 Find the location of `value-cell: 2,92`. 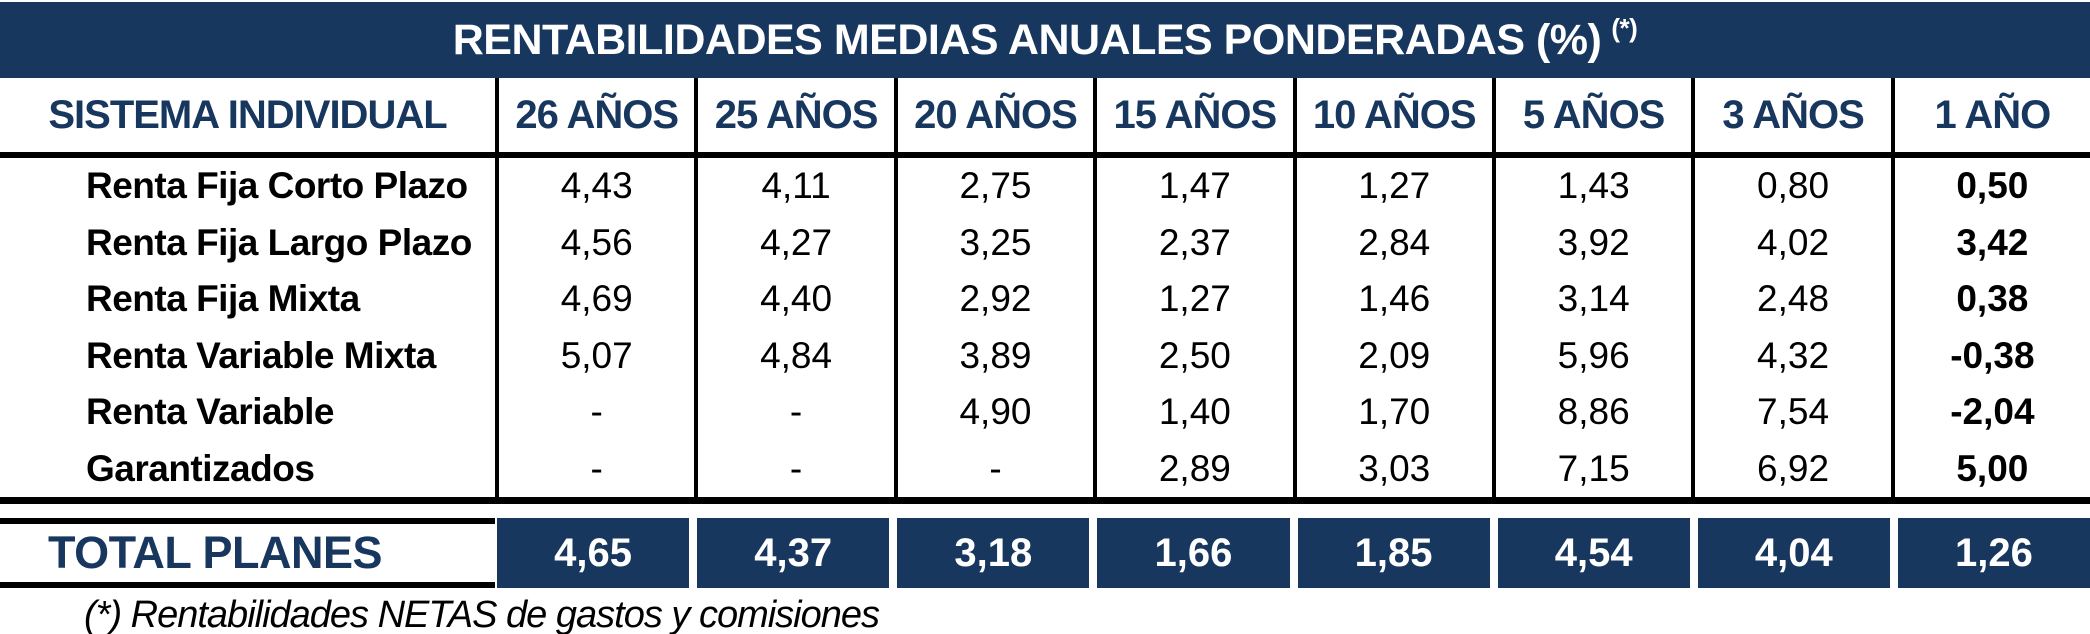

value-cell: 2,92 is located at coordinates (993, 299).